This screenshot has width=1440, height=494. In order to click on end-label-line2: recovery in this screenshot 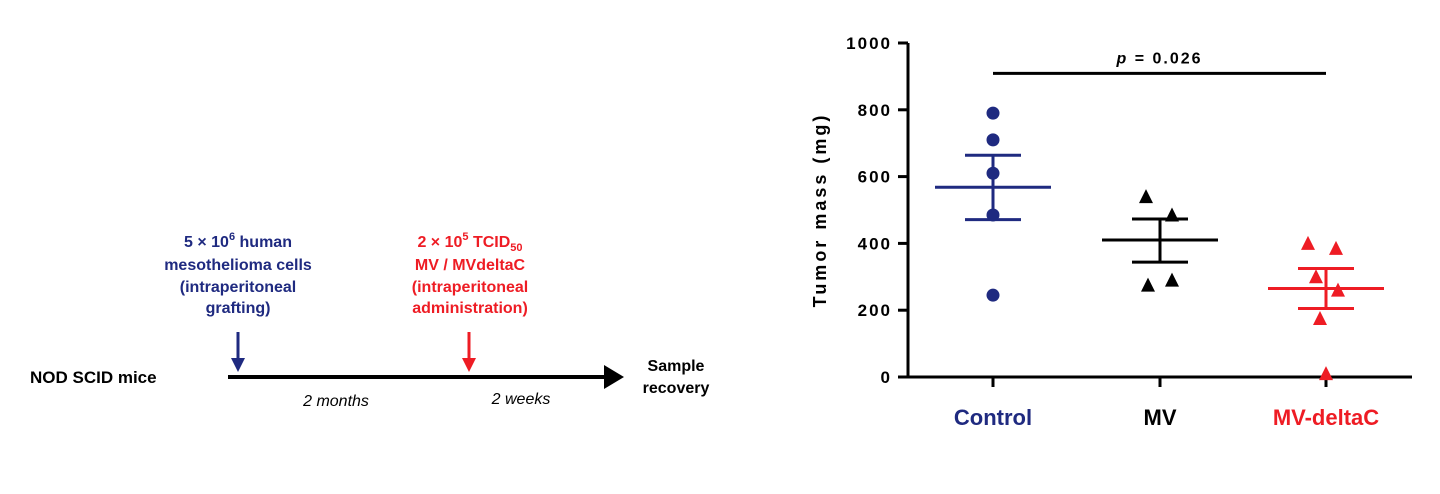, I will do `click(676, 388)`.